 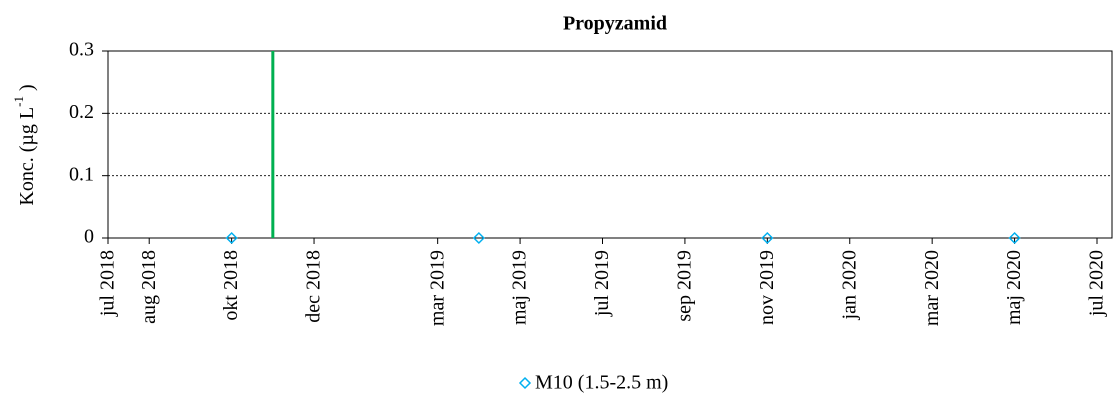 I want to click on x-tick-label: jul 2019, so click(x=602, y=283).